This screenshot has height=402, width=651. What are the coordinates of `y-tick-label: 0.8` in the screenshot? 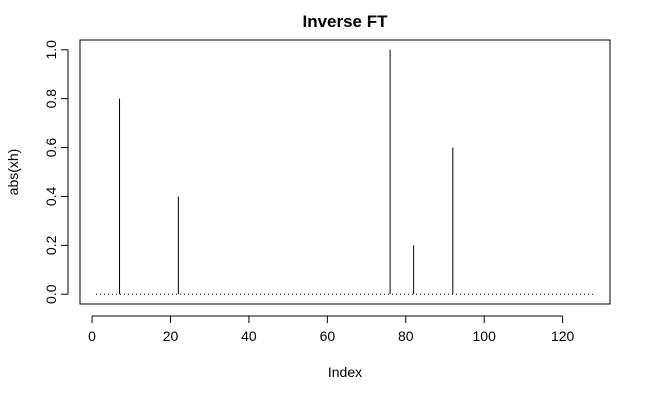 It's located at (51, 99).